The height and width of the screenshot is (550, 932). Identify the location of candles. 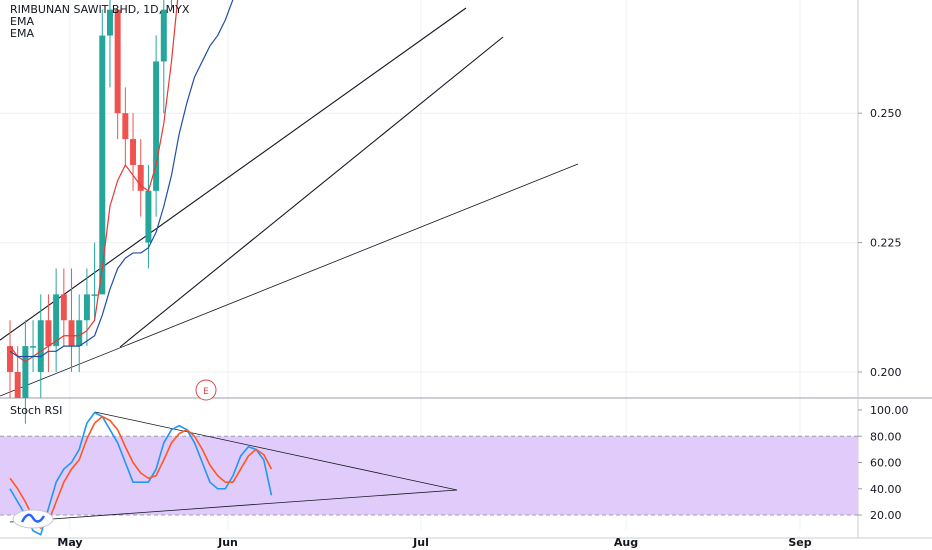
(89, 212).